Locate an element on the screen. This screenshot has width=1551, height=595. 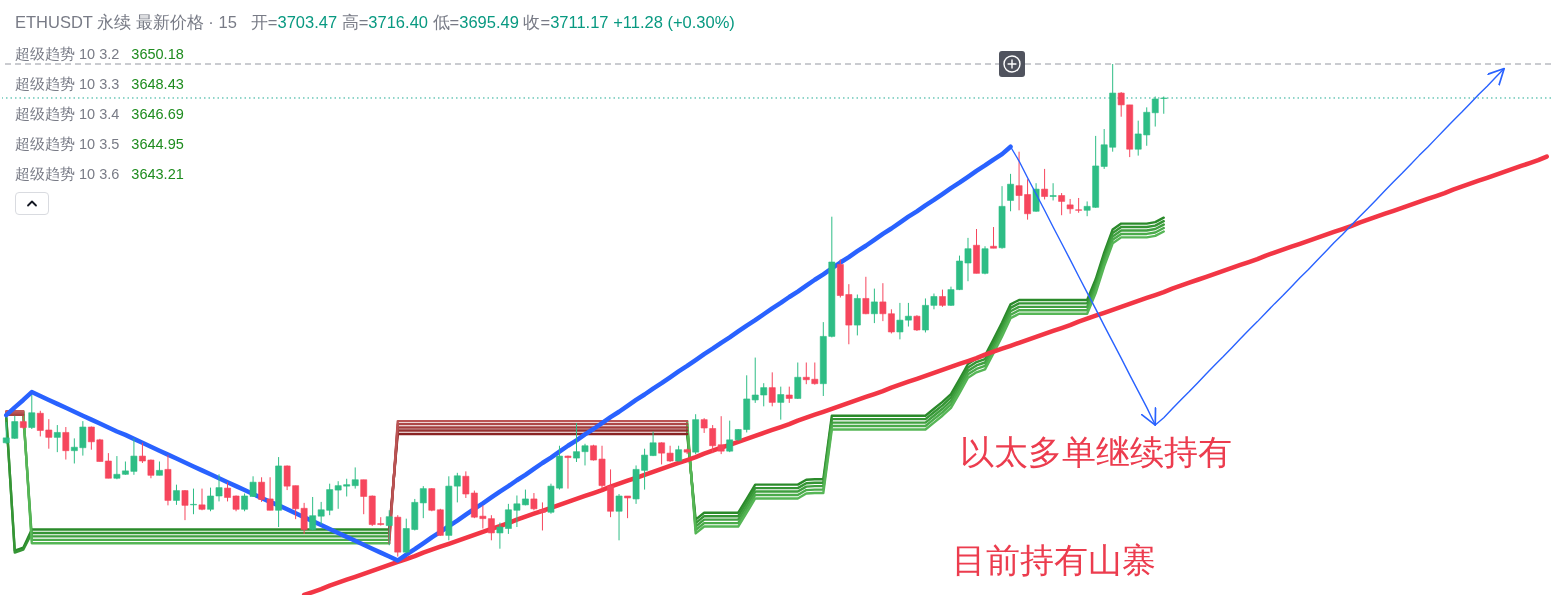
annotation: 超级趋势 10 3.6 3643.21 is located at coordinates (99, 174).